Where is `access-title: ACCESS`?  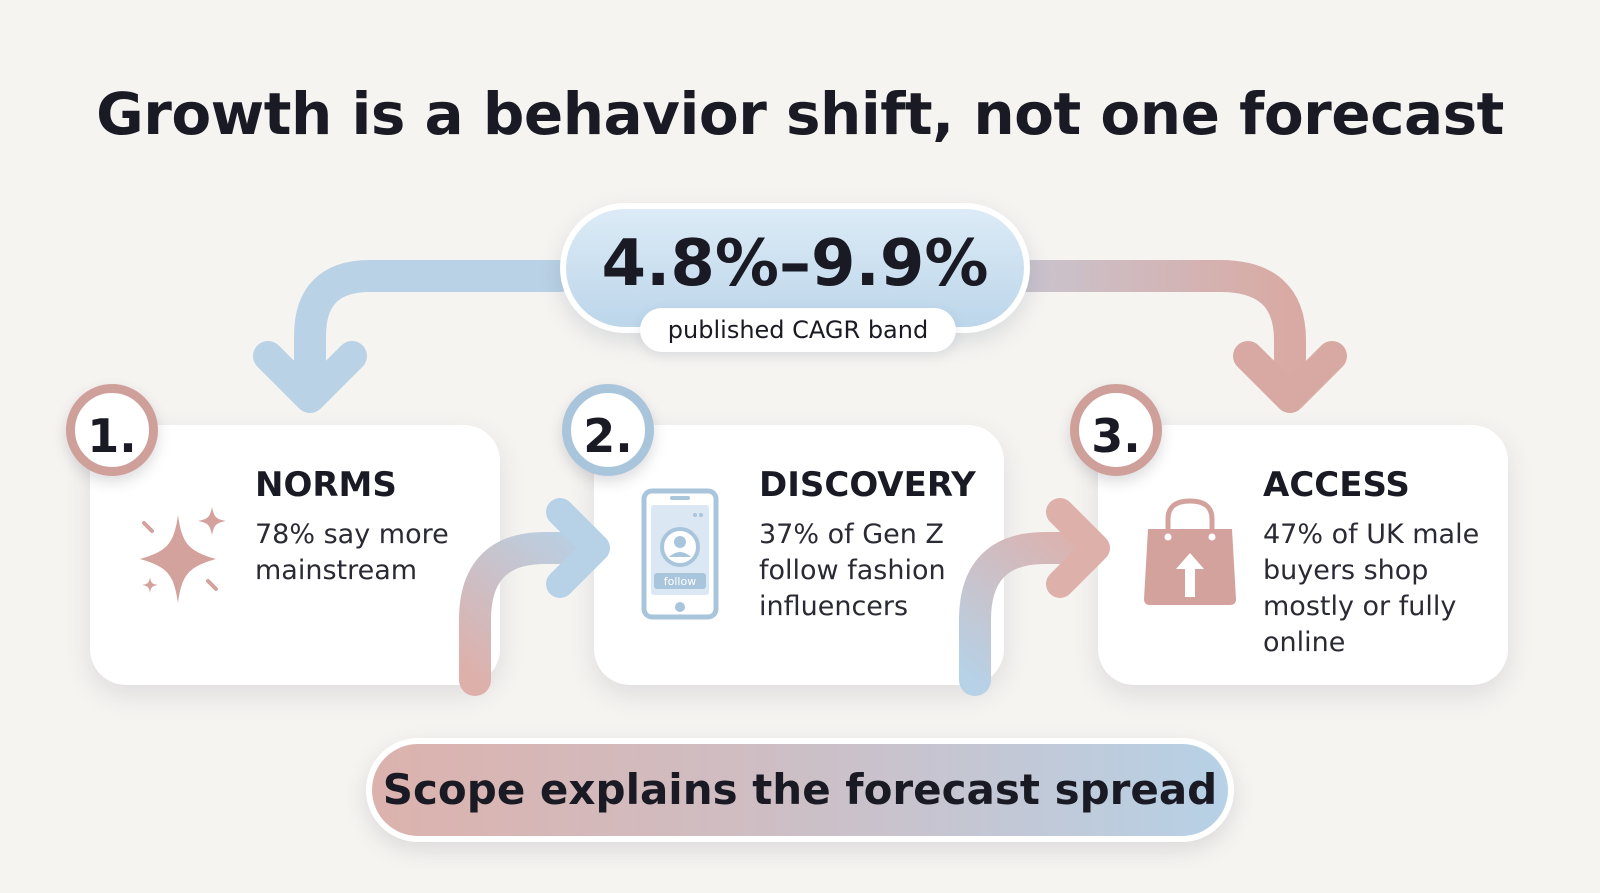
access-title: ACCESS is located at coordinates (1336, 485).